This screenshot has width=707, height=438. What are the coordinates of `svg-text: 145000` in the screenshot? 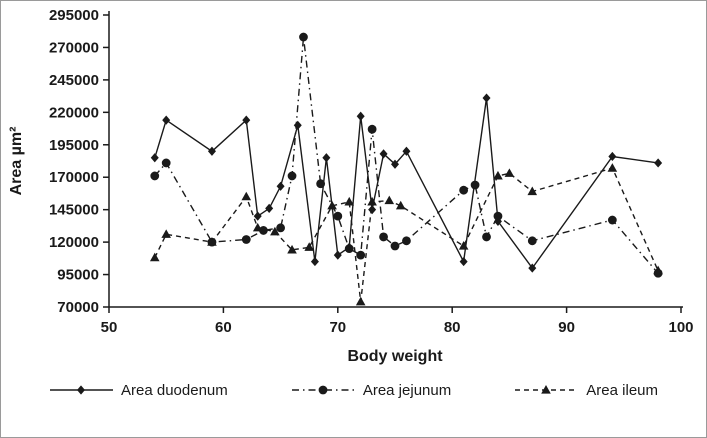 It's located at (74, 210).